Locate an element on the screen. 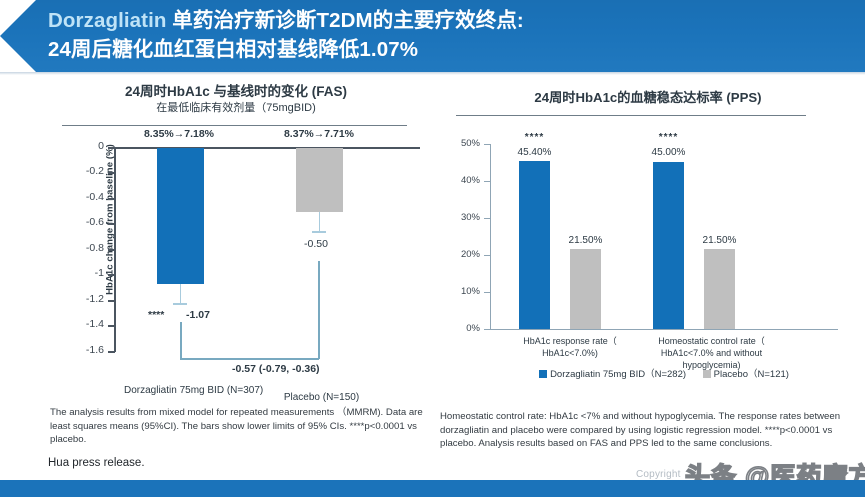  bar-dorzagliatin-change is located at coordinates (180, 216).